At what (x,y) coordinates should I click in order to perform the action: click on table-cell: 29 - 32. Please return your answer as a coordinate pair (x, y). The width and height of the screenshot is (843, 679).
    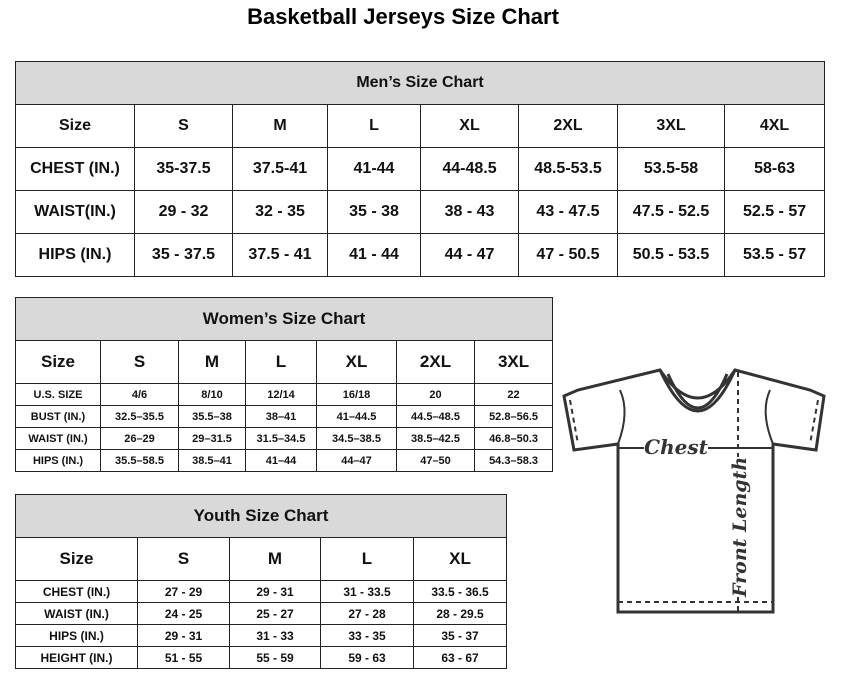
    Looking at the image, I should click on (183, 212).